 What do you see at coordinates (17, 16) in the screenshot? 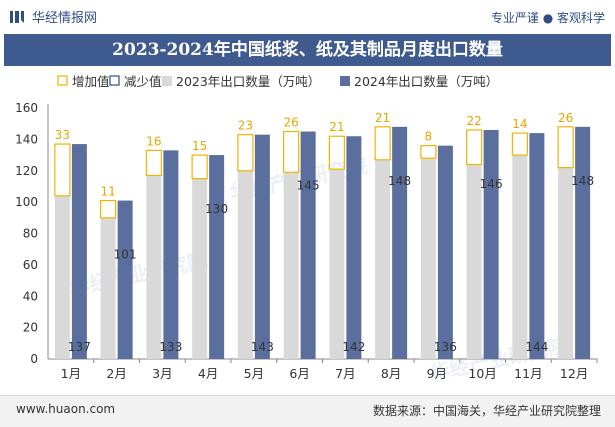
I see `huajing-logo-icon` at bounding box center [17, 16].